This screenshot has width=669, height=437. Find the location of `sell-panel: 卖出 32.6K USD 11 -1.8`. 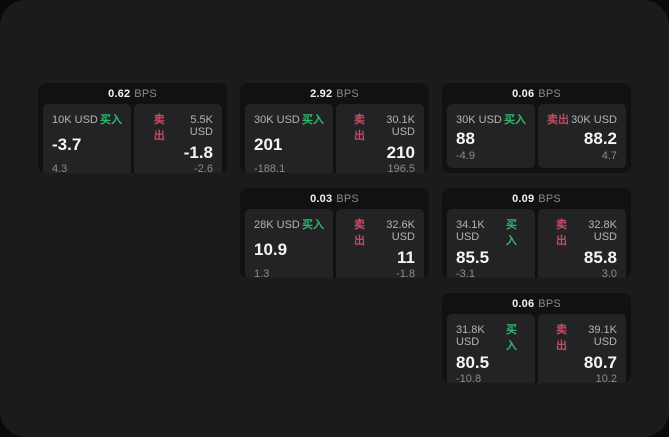

sell-panel: 卖出 32.6K USD 11 -1.8 is located at coordinates (380, 243).